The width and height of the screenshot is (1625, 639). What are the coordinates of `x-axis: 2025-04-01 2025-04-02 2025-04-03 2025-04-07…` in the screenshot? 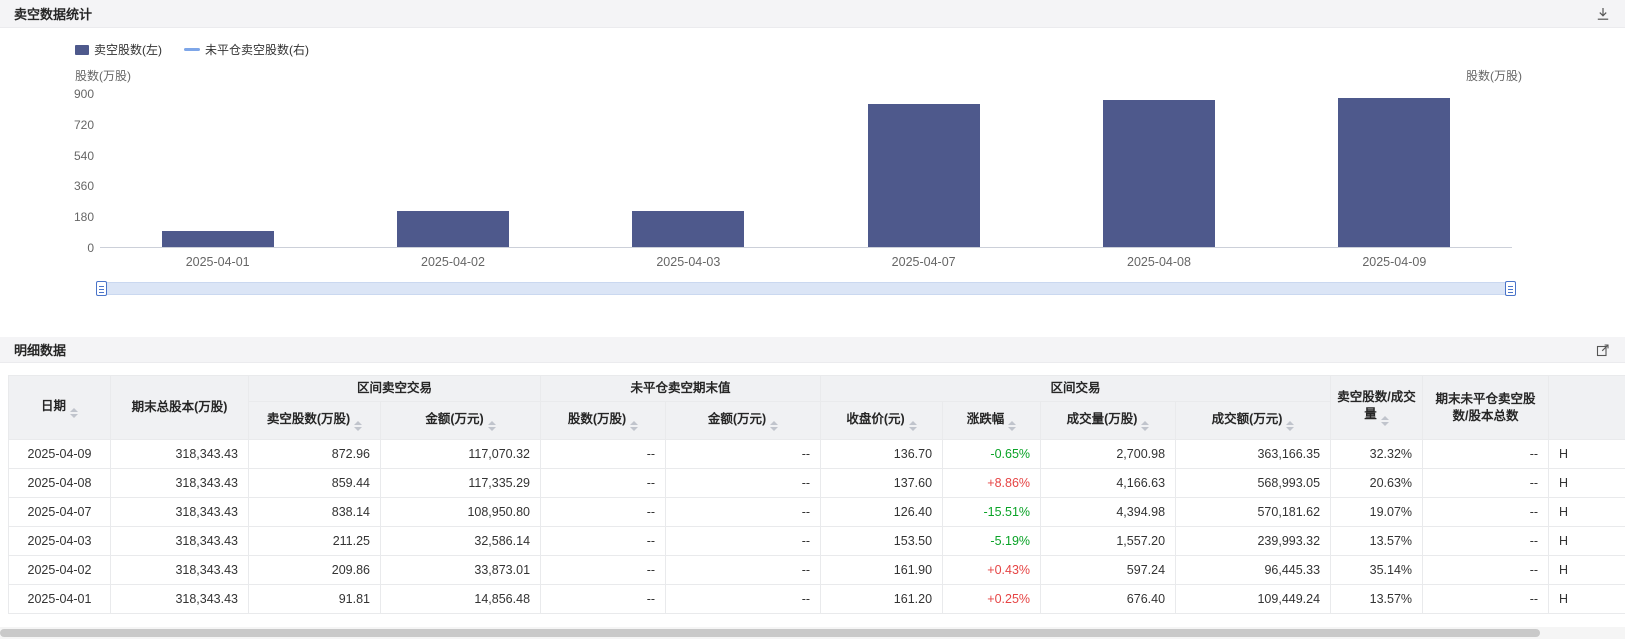 It's located at (806, 262).